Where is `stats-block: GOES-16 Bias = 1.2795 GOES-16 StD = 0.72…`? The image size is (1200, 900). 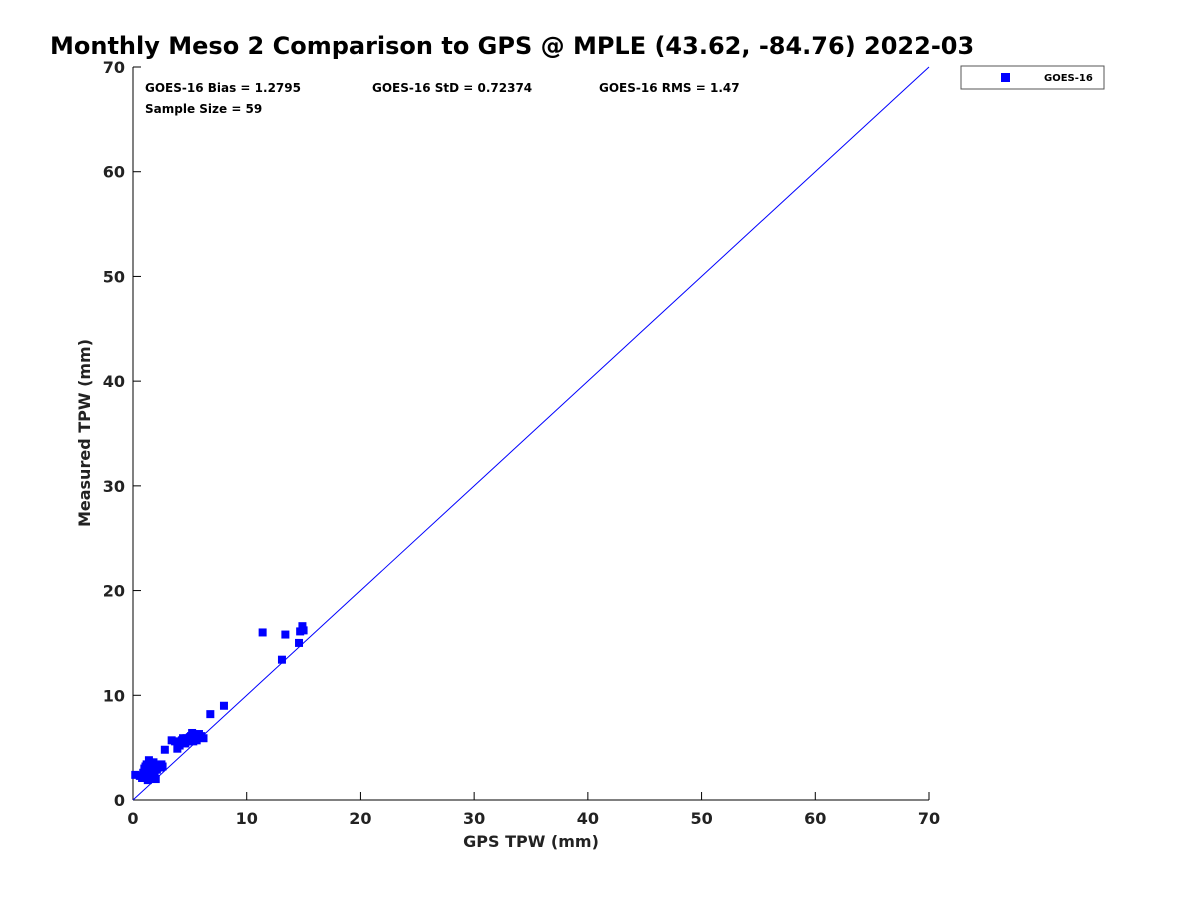 stats-block: GOES-16 Bias = 1.2795 GOES-16 StD = 0.72… is located at coordinates (442, 98).